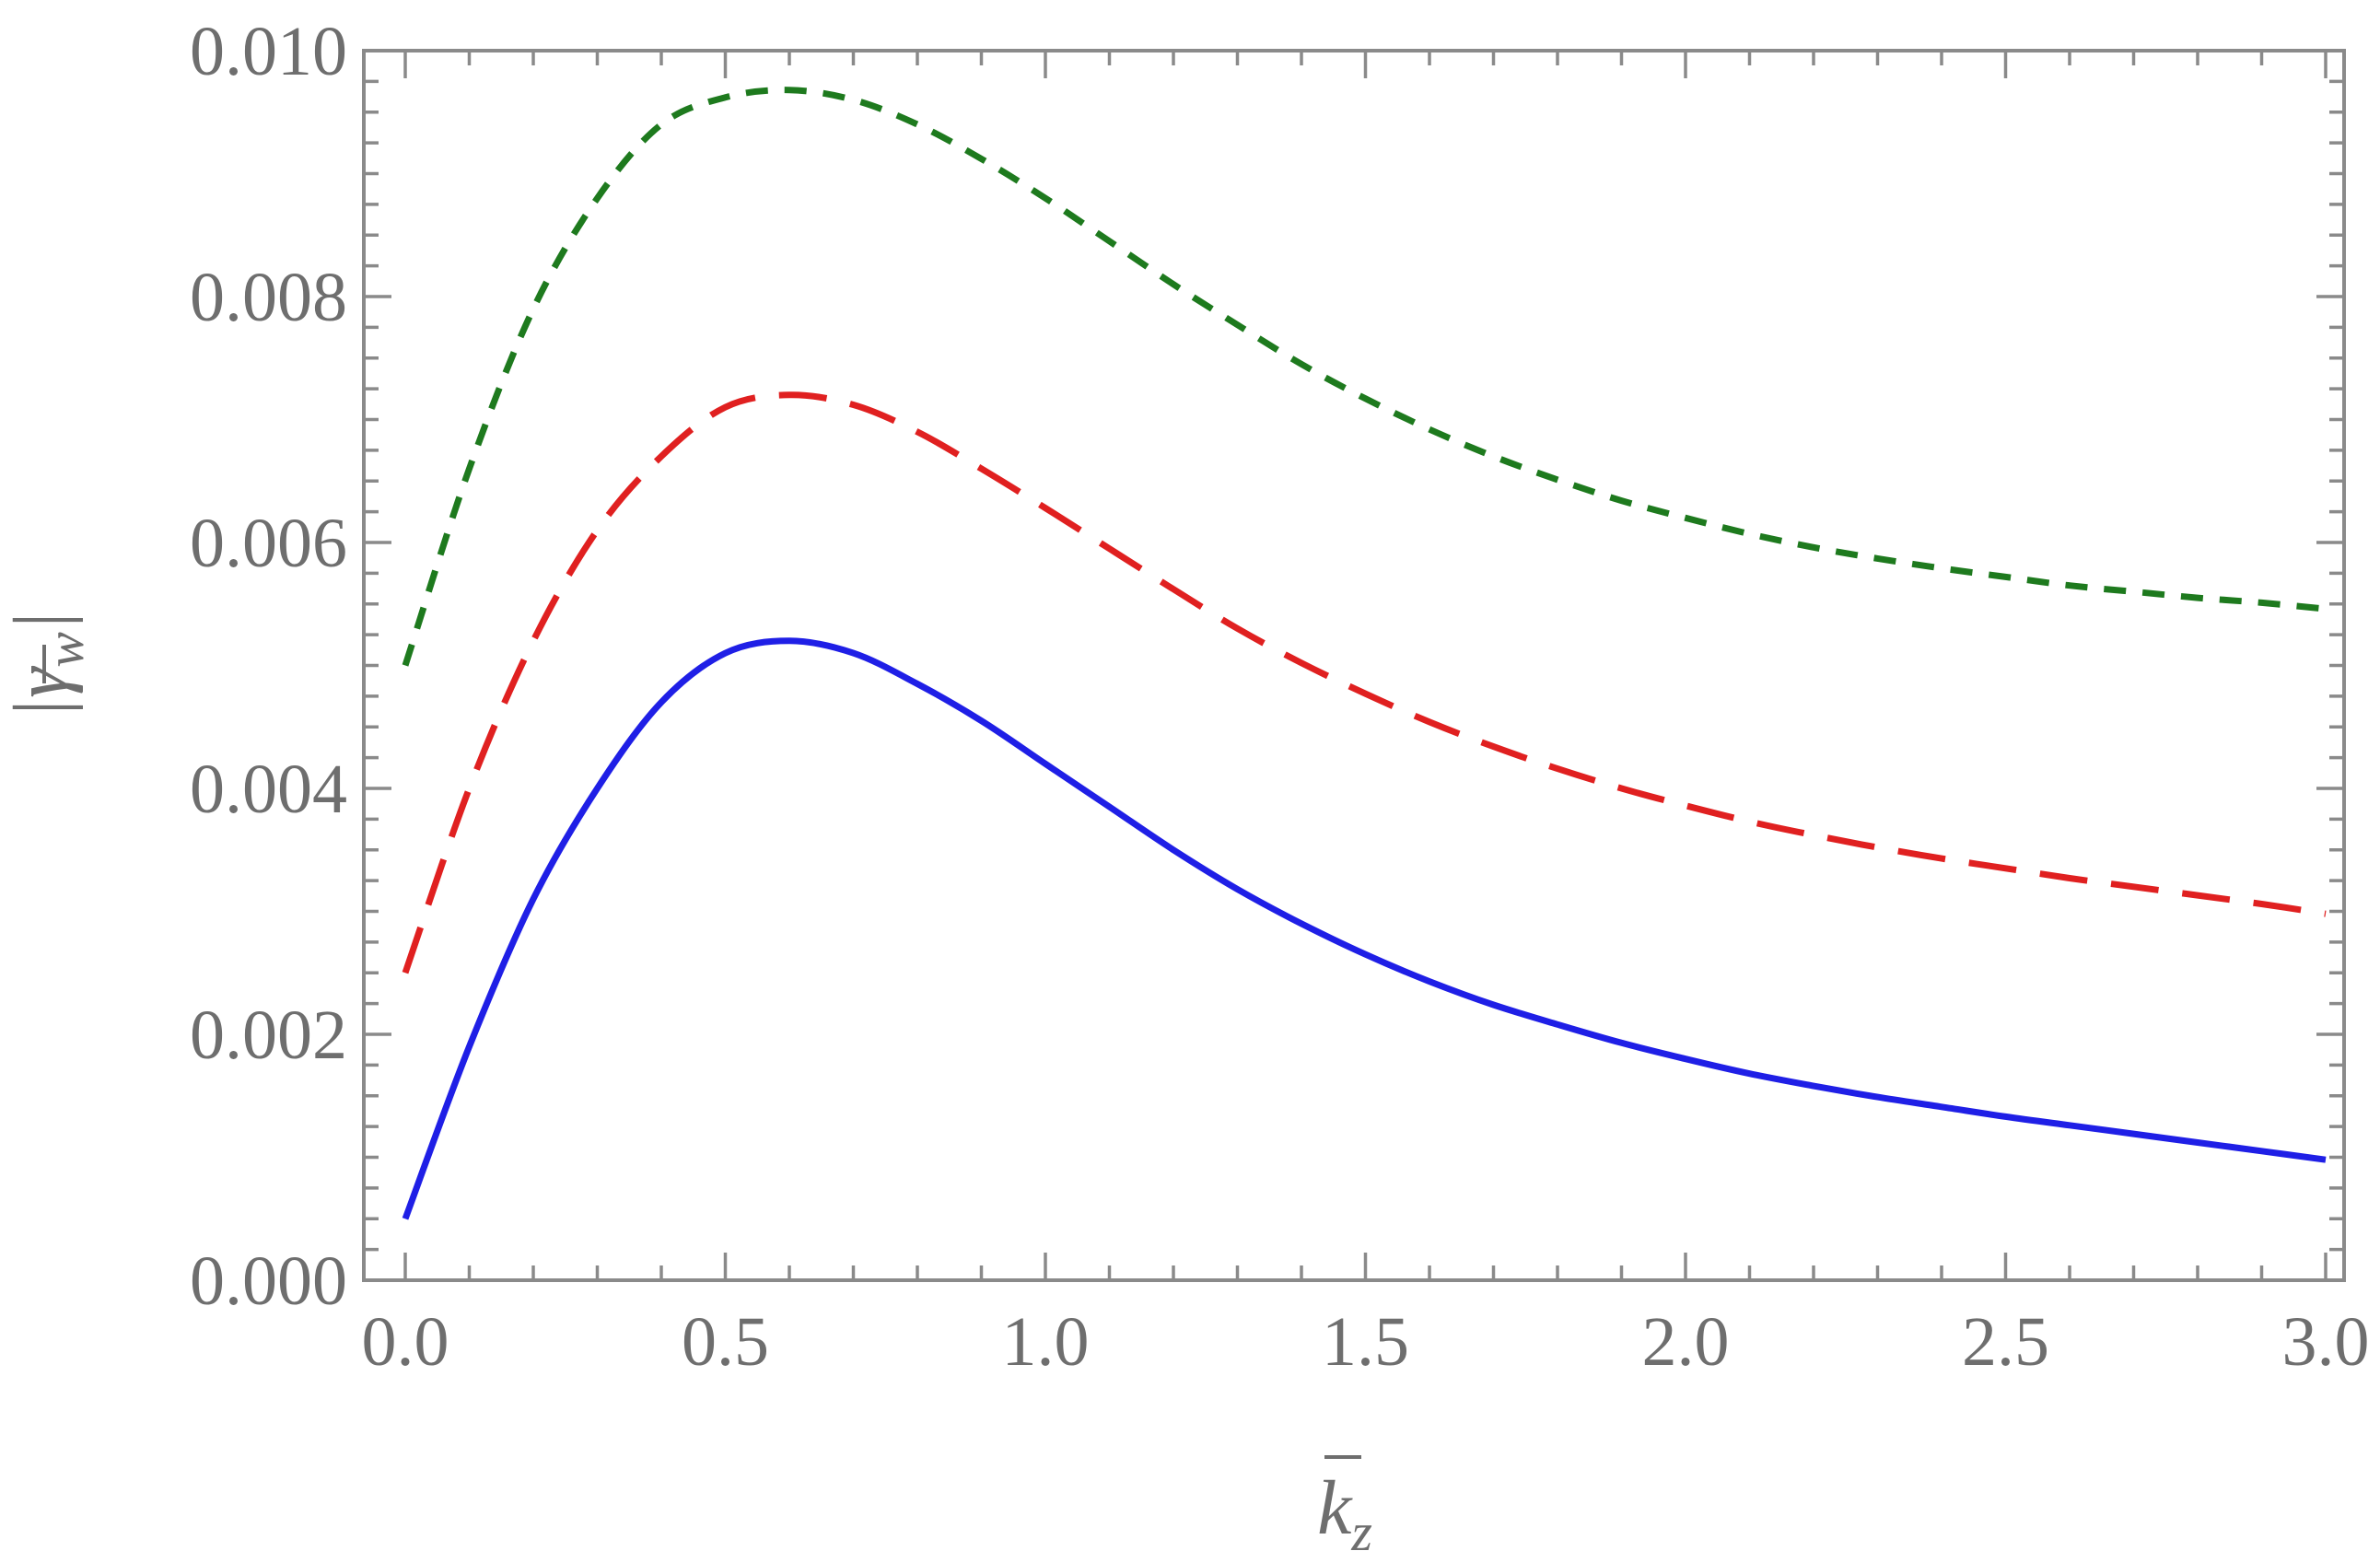 This screenshot has width=2380, height=1551. What do you see at coordinates (268, 51) in the screenshot?
I see `y-tick-label: 0.010` at bounding box center [268, 51].